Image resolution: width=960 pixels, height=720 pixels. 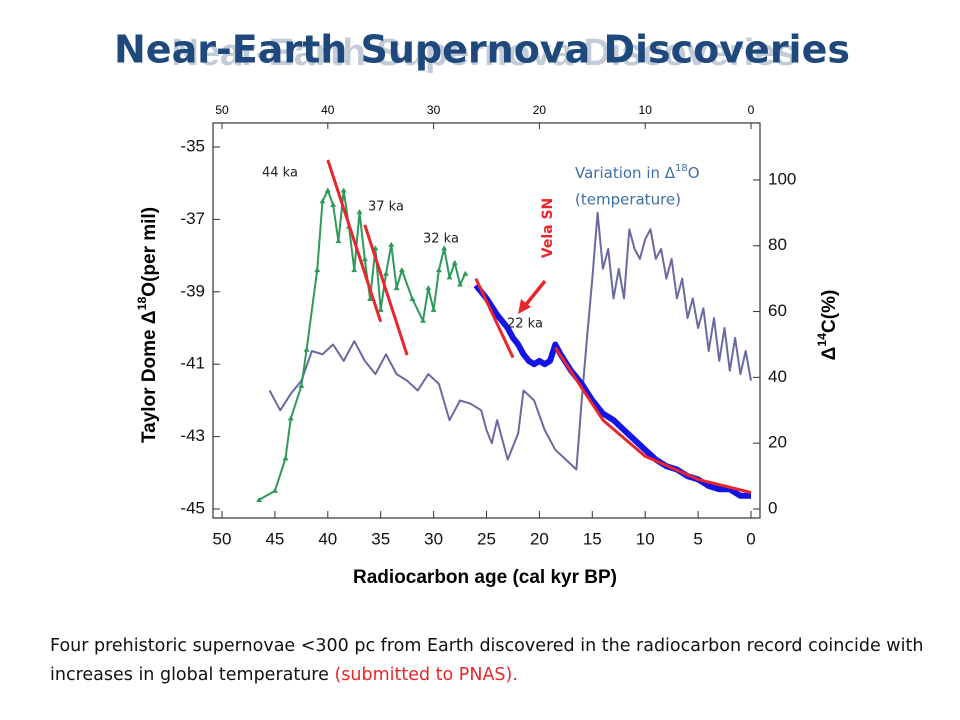 What do you see at coordinates (274, 538) in the screenshot?
I see `x-tick-label: 45` at bounding box center [274, 538].